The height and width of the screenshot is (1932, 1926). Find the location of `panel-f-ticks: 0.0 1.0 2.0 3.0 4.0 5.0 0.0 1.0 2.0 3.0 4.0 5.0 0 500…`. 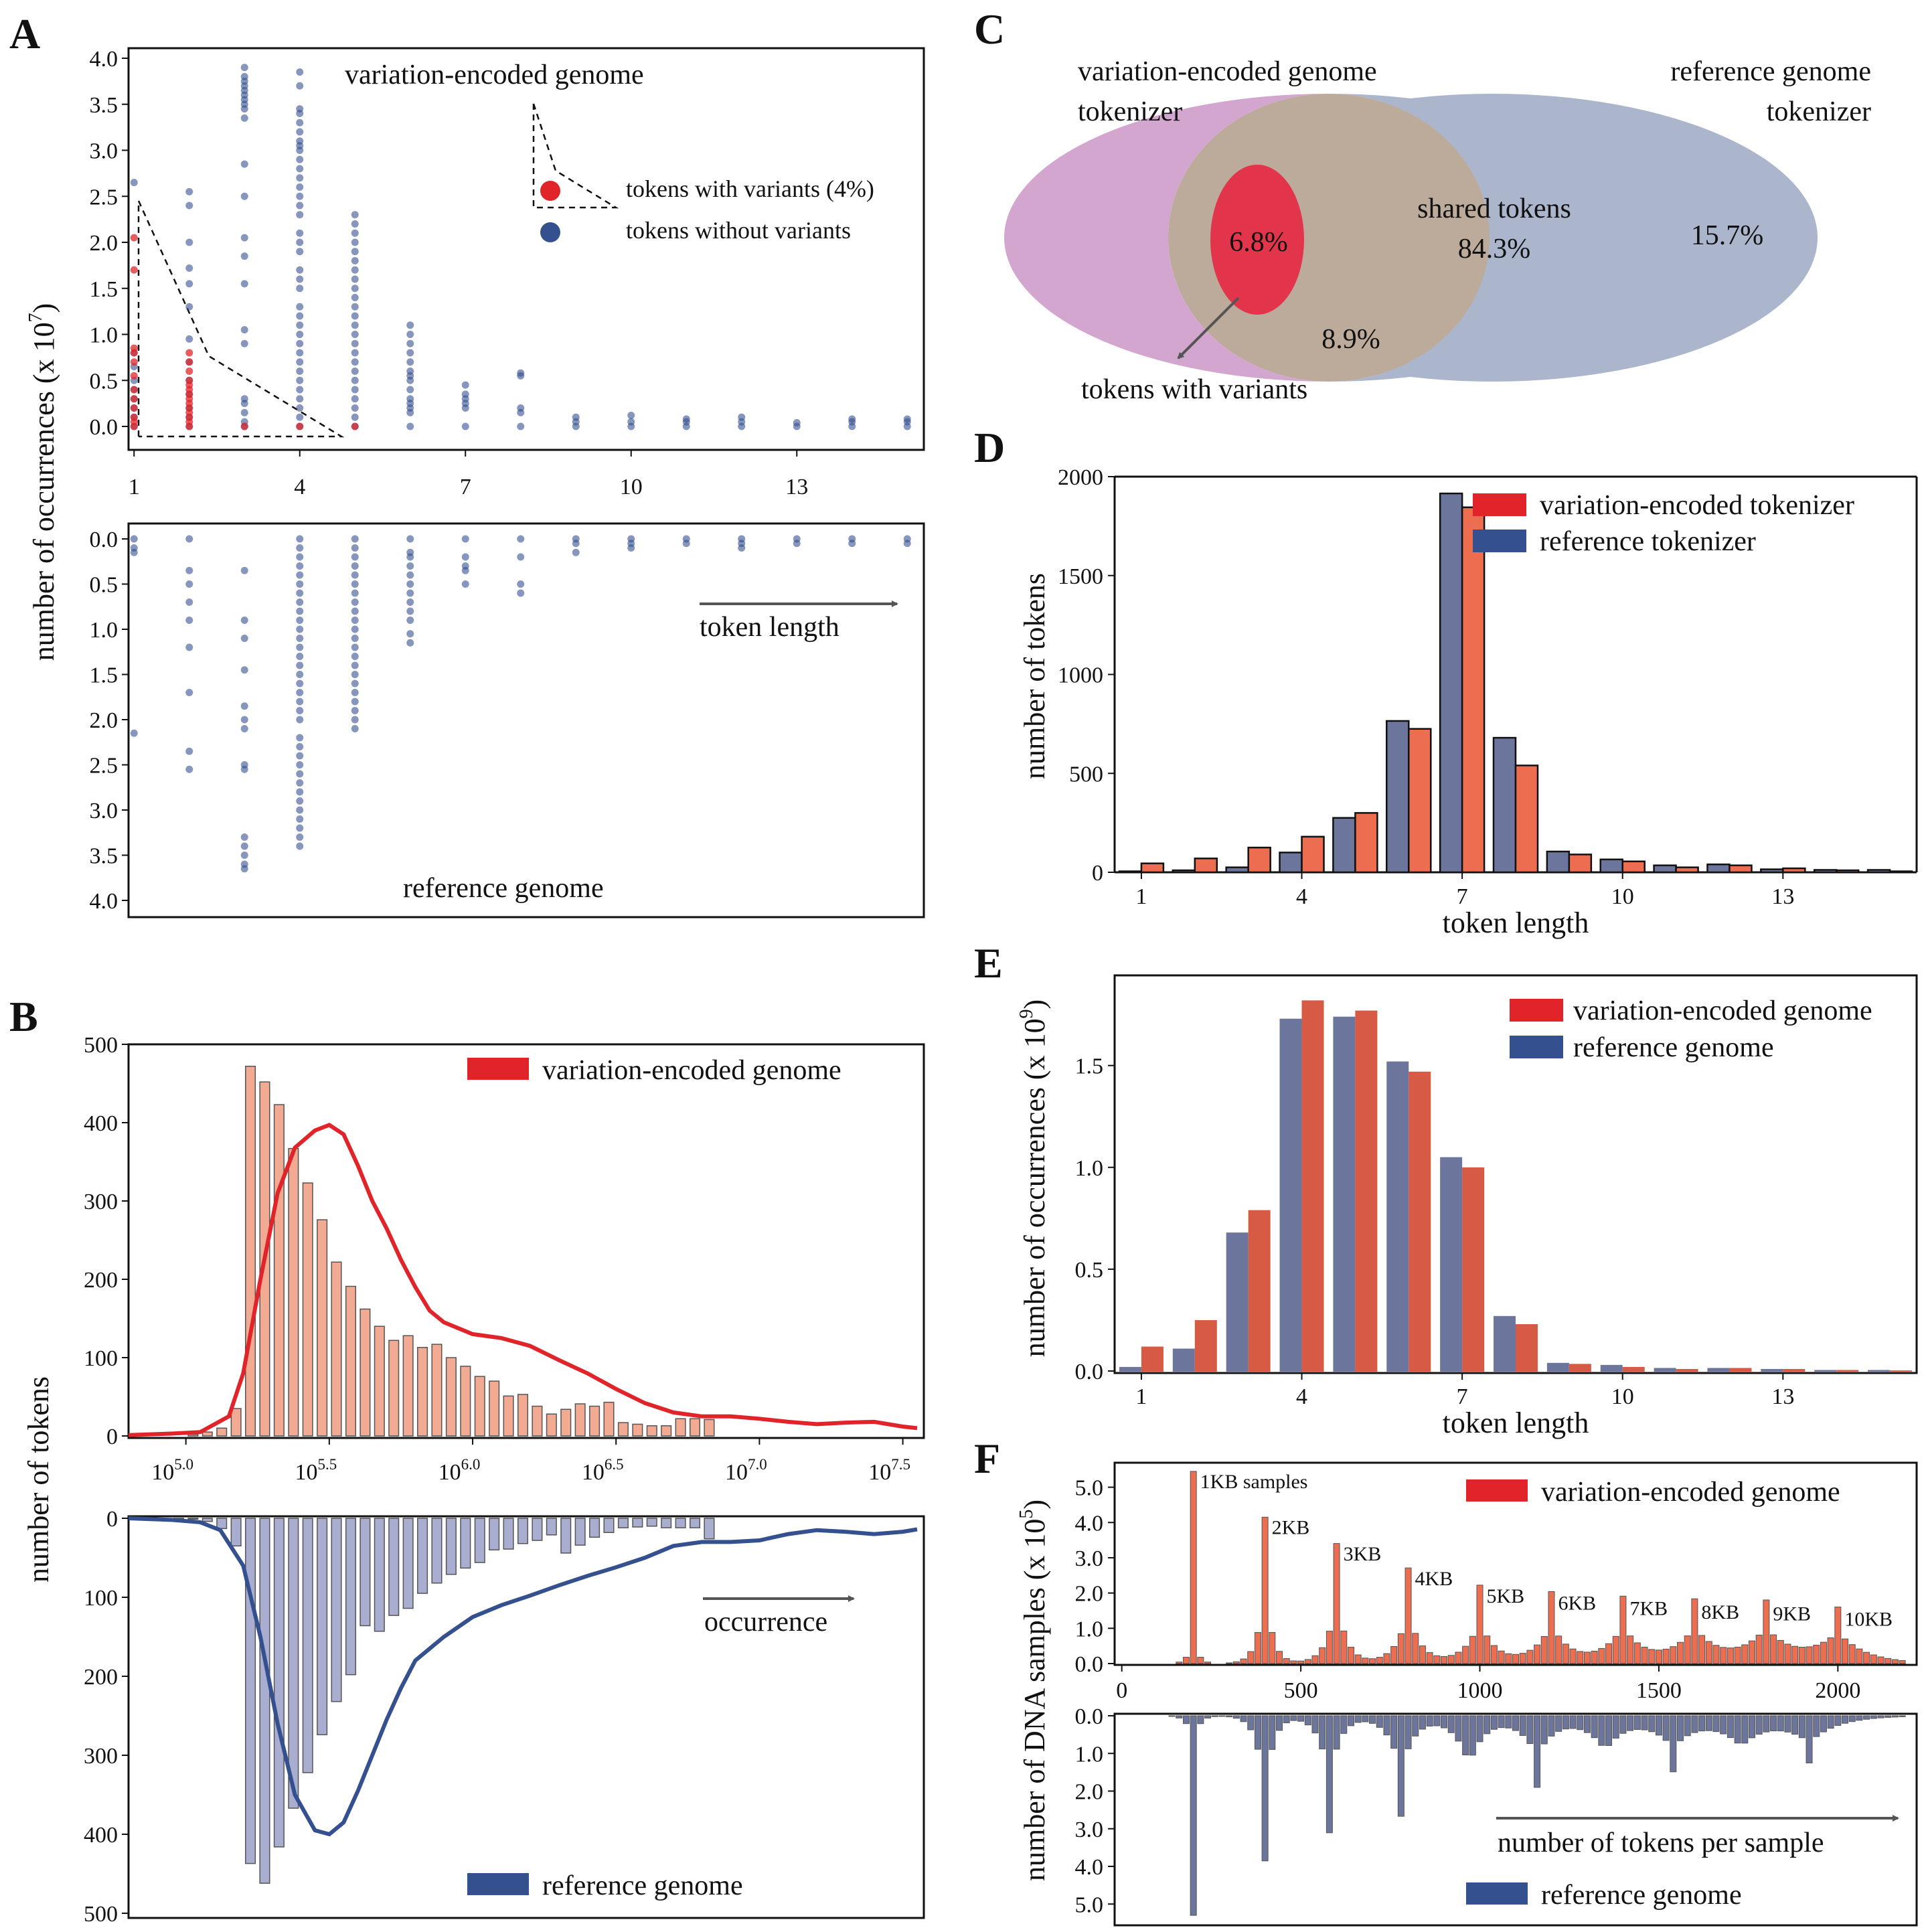

panel-f-ticks: 0.0 1.0 2.0 3.0 4.0 5.0 0.0 1.0 2.0 3.0 4.0 5.0 0 500… is located at coordinates (1468, 1697).